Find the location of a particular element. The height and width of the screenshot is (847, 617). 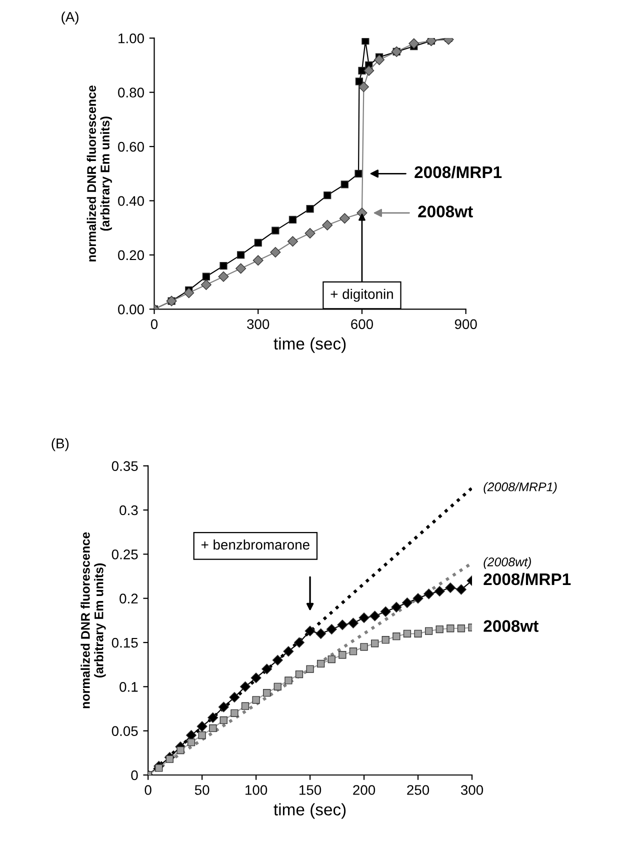

x-tick-label: 50 is located at coordinates (202, 790).